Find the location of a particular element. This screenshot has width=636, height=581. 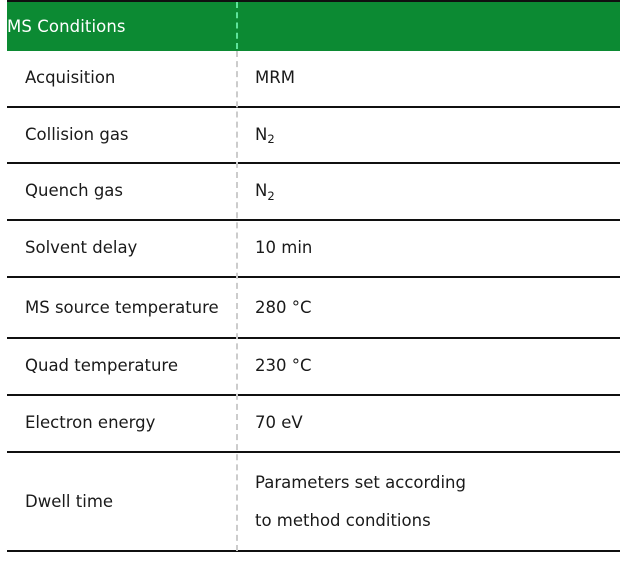

row-parameter-ms-source-temperature: MS source temperature is located at coordinates (121, 307).